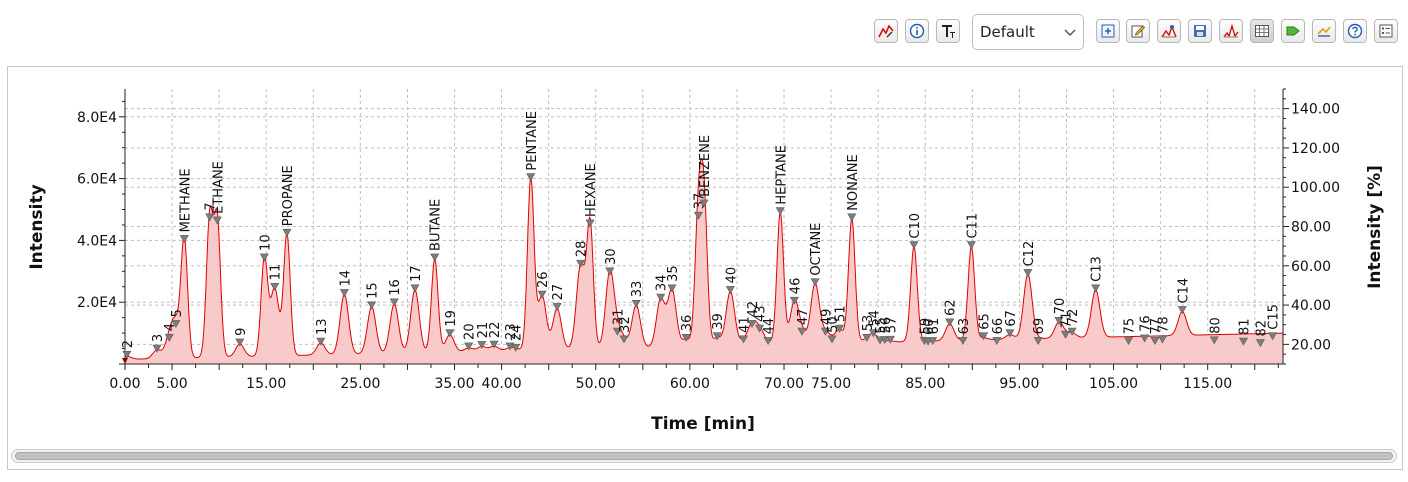 This screenshot has height=482, width=1408. Describe the element at coordinates (795, 286) in the screenshot. I see `peak-label: 46` at that location.